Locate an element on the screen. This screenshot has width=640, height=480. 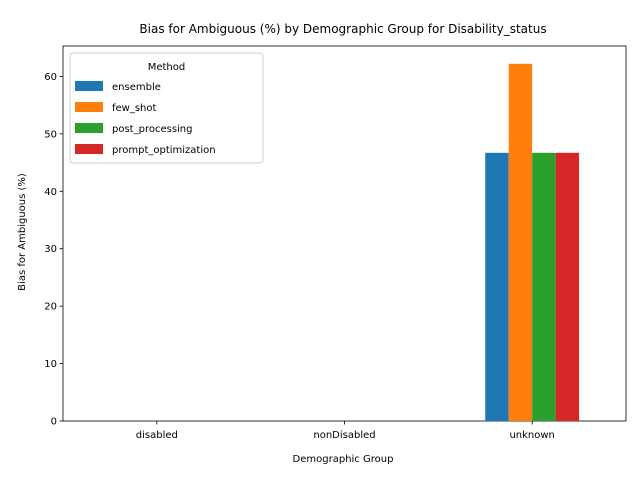
y-tick-label: 60 is located at coordinates (50, 77).